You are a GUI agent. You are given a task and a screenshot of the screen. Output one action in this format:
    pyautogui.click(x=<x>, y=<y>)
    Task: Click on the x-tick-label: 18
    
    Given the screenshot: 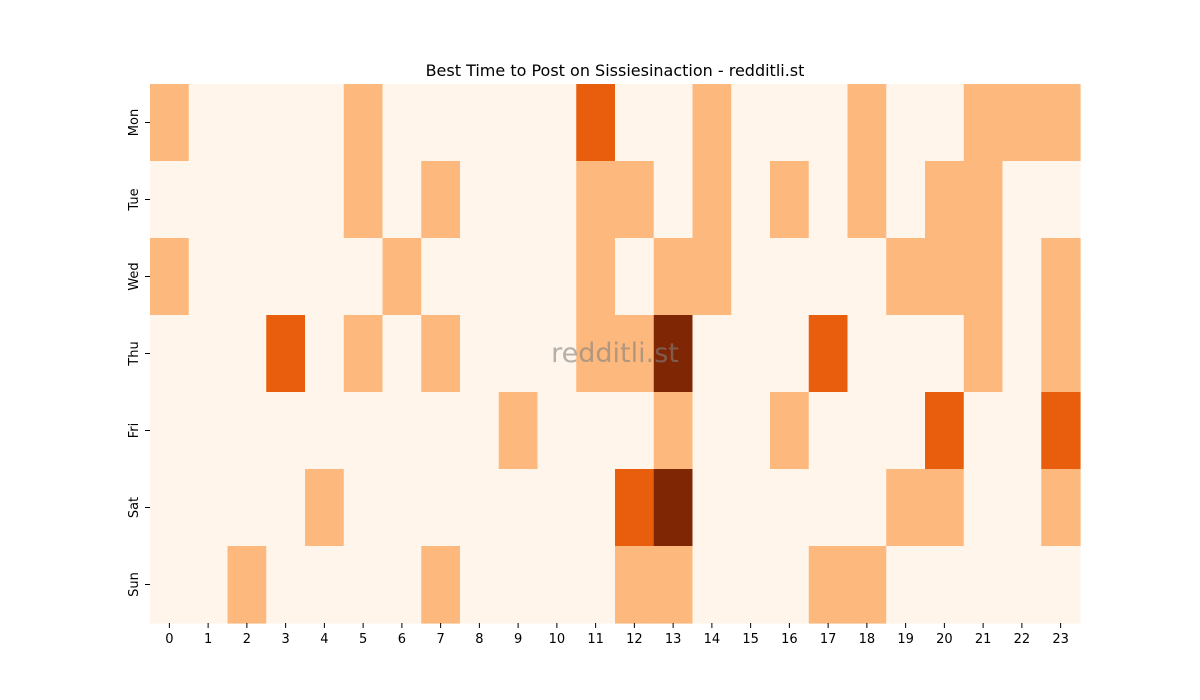 What is the action you would take?
    pyautogui.click(x=867, y=639)
    